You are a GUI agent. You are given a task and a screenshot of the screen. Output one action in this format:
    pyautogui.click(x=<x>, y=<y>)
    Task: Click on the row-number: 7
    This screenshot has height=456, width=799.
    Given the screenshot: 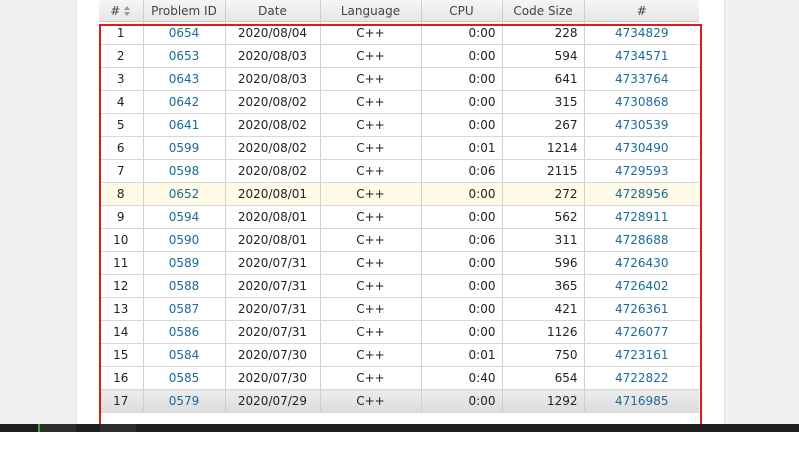 What is the action you would take?
    pyautogui.click(x=121, y=171)
    